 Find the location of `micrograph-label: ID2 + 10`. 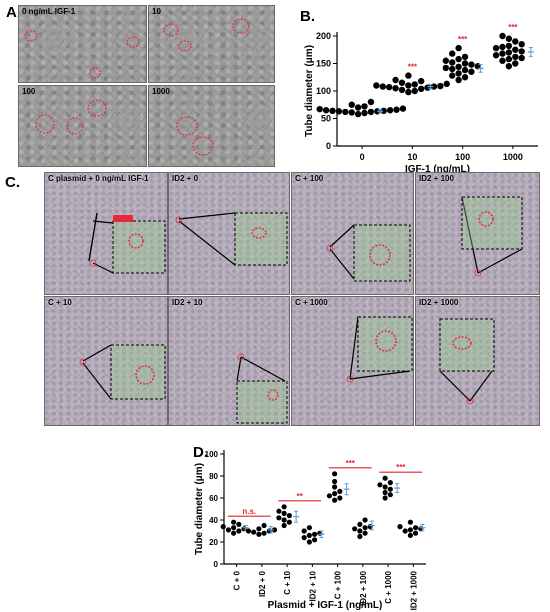

micrograph-label: ID2 + 10 is located at coordinates (187, 302).